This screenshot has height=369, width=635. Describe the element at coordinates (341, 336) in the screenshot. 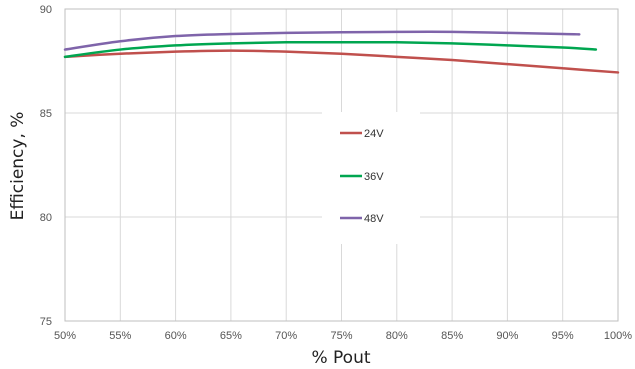

I see `x-tick-label: 75%` at that location.